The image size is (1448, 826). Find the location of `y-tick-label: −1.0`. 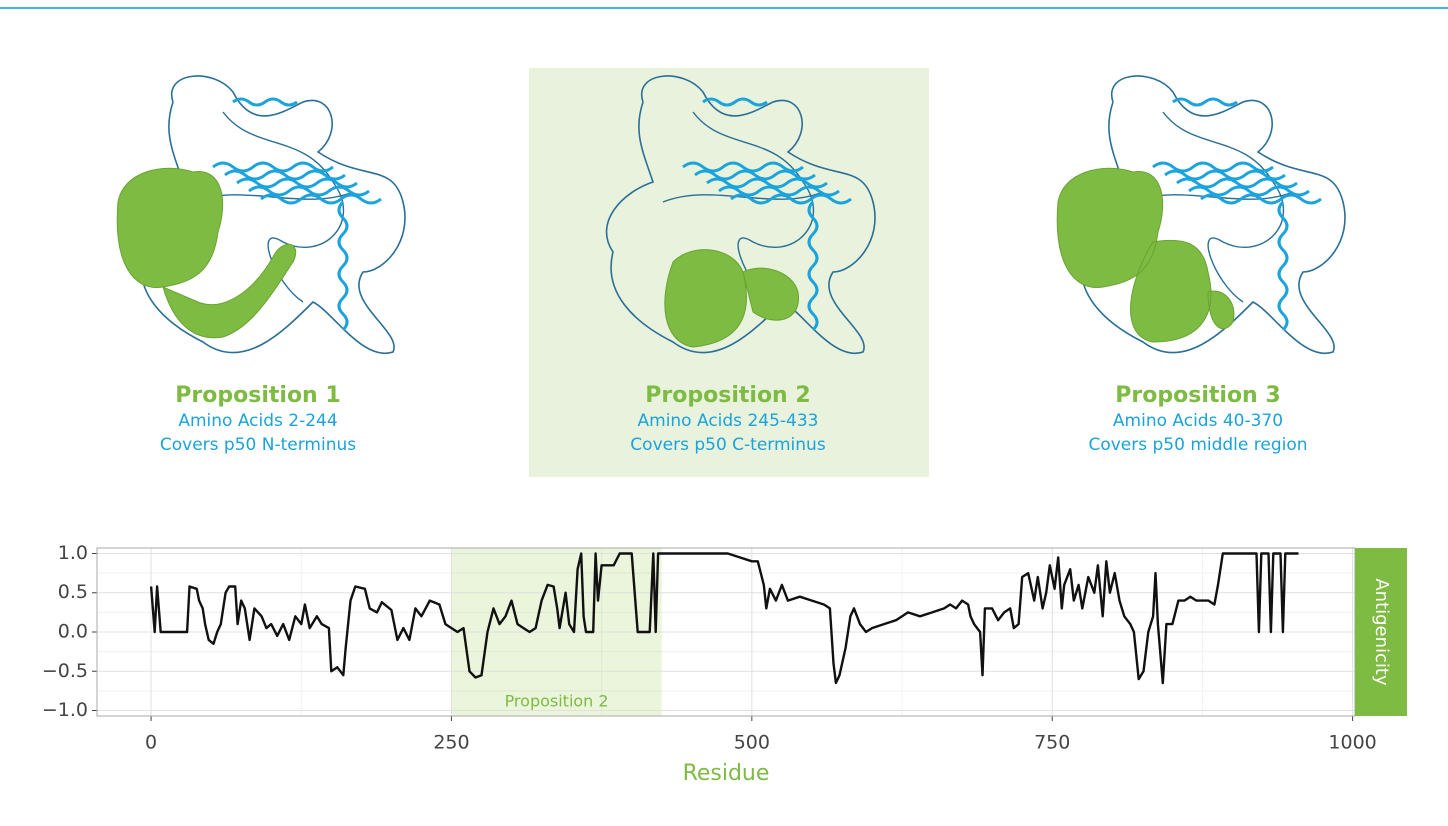

y-tick-label: −1.0 is located at coordinates (65, 710).